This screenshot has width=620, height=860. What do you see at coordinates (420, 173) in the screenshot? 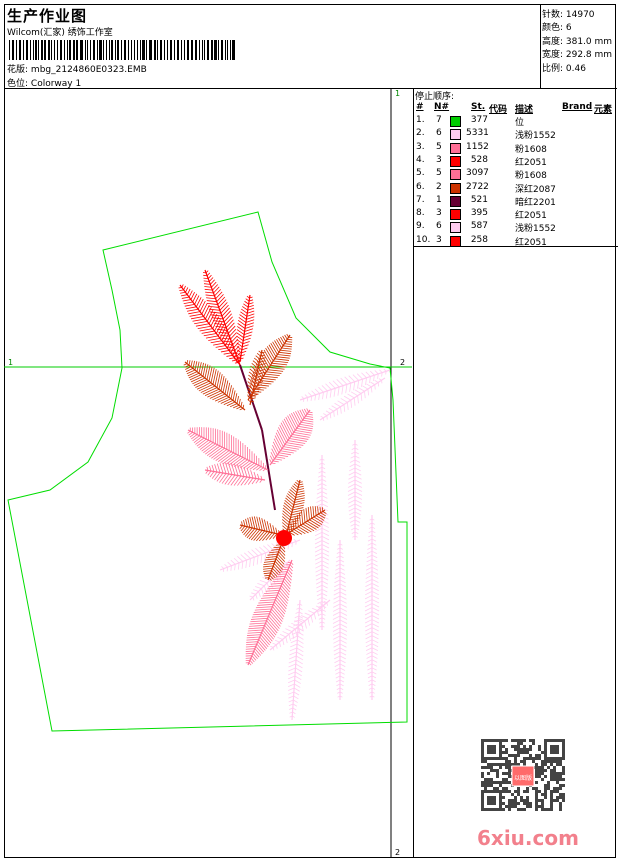
I see `row-index: 5.` at bounding box center [420, 173].